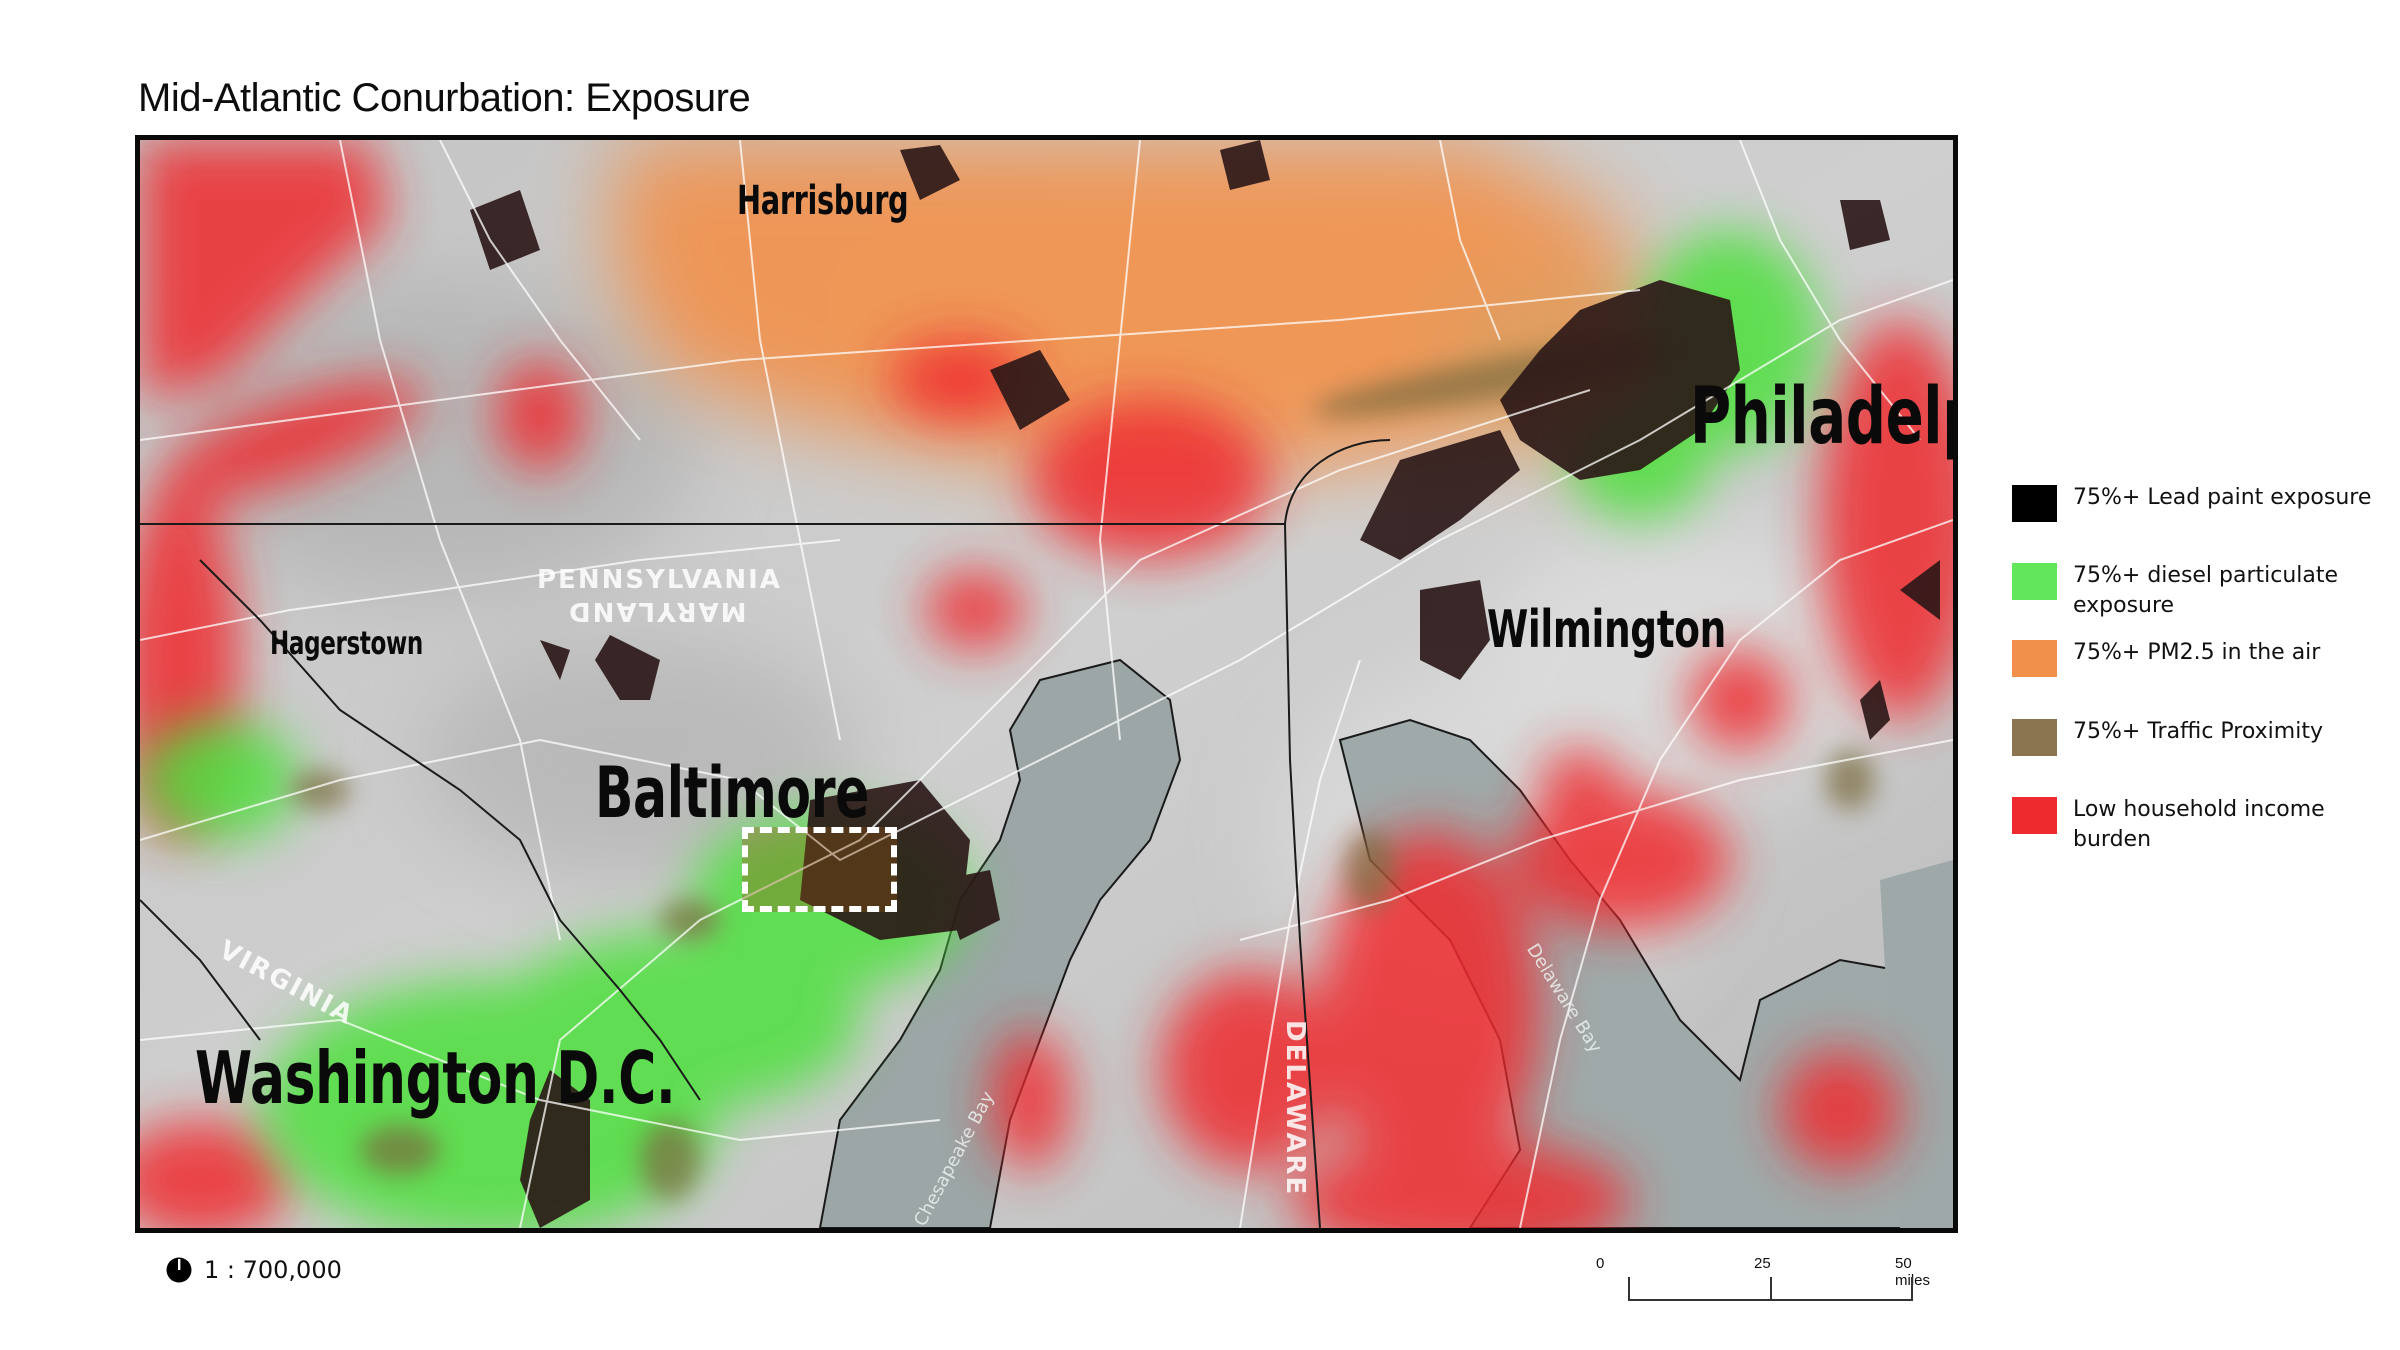  Describe the element at coordinates (2199, 824) in the screenshot. I see `legend-label: Low household income burden` at that location.